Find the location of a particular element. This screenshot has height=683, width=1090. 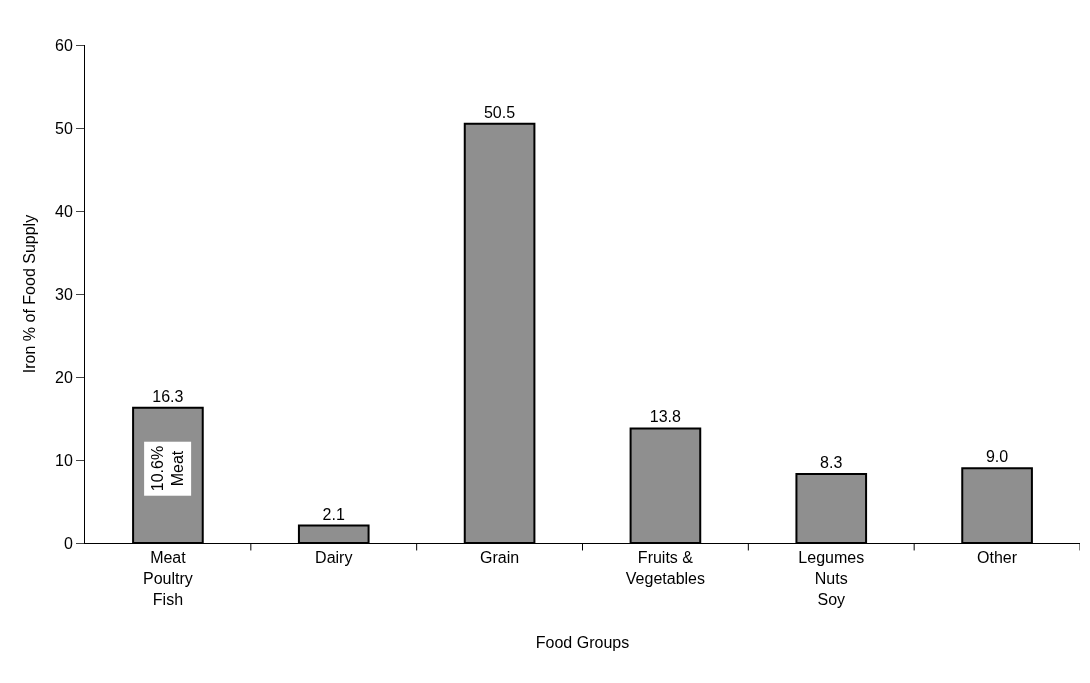

y-tick-label: 0 is located at coordinates (68, 543).